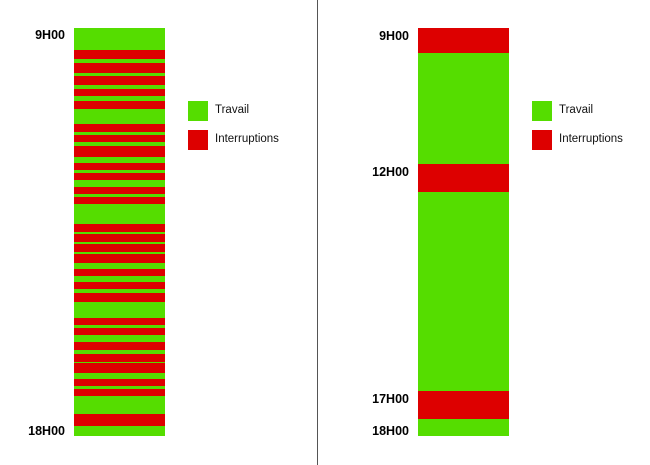 This screenshot has width=650, height=465. What do you see at coordinates (390, 431) in the screenshot?
I see `right-time-label: 18H00` at bounding box center [390, 431].